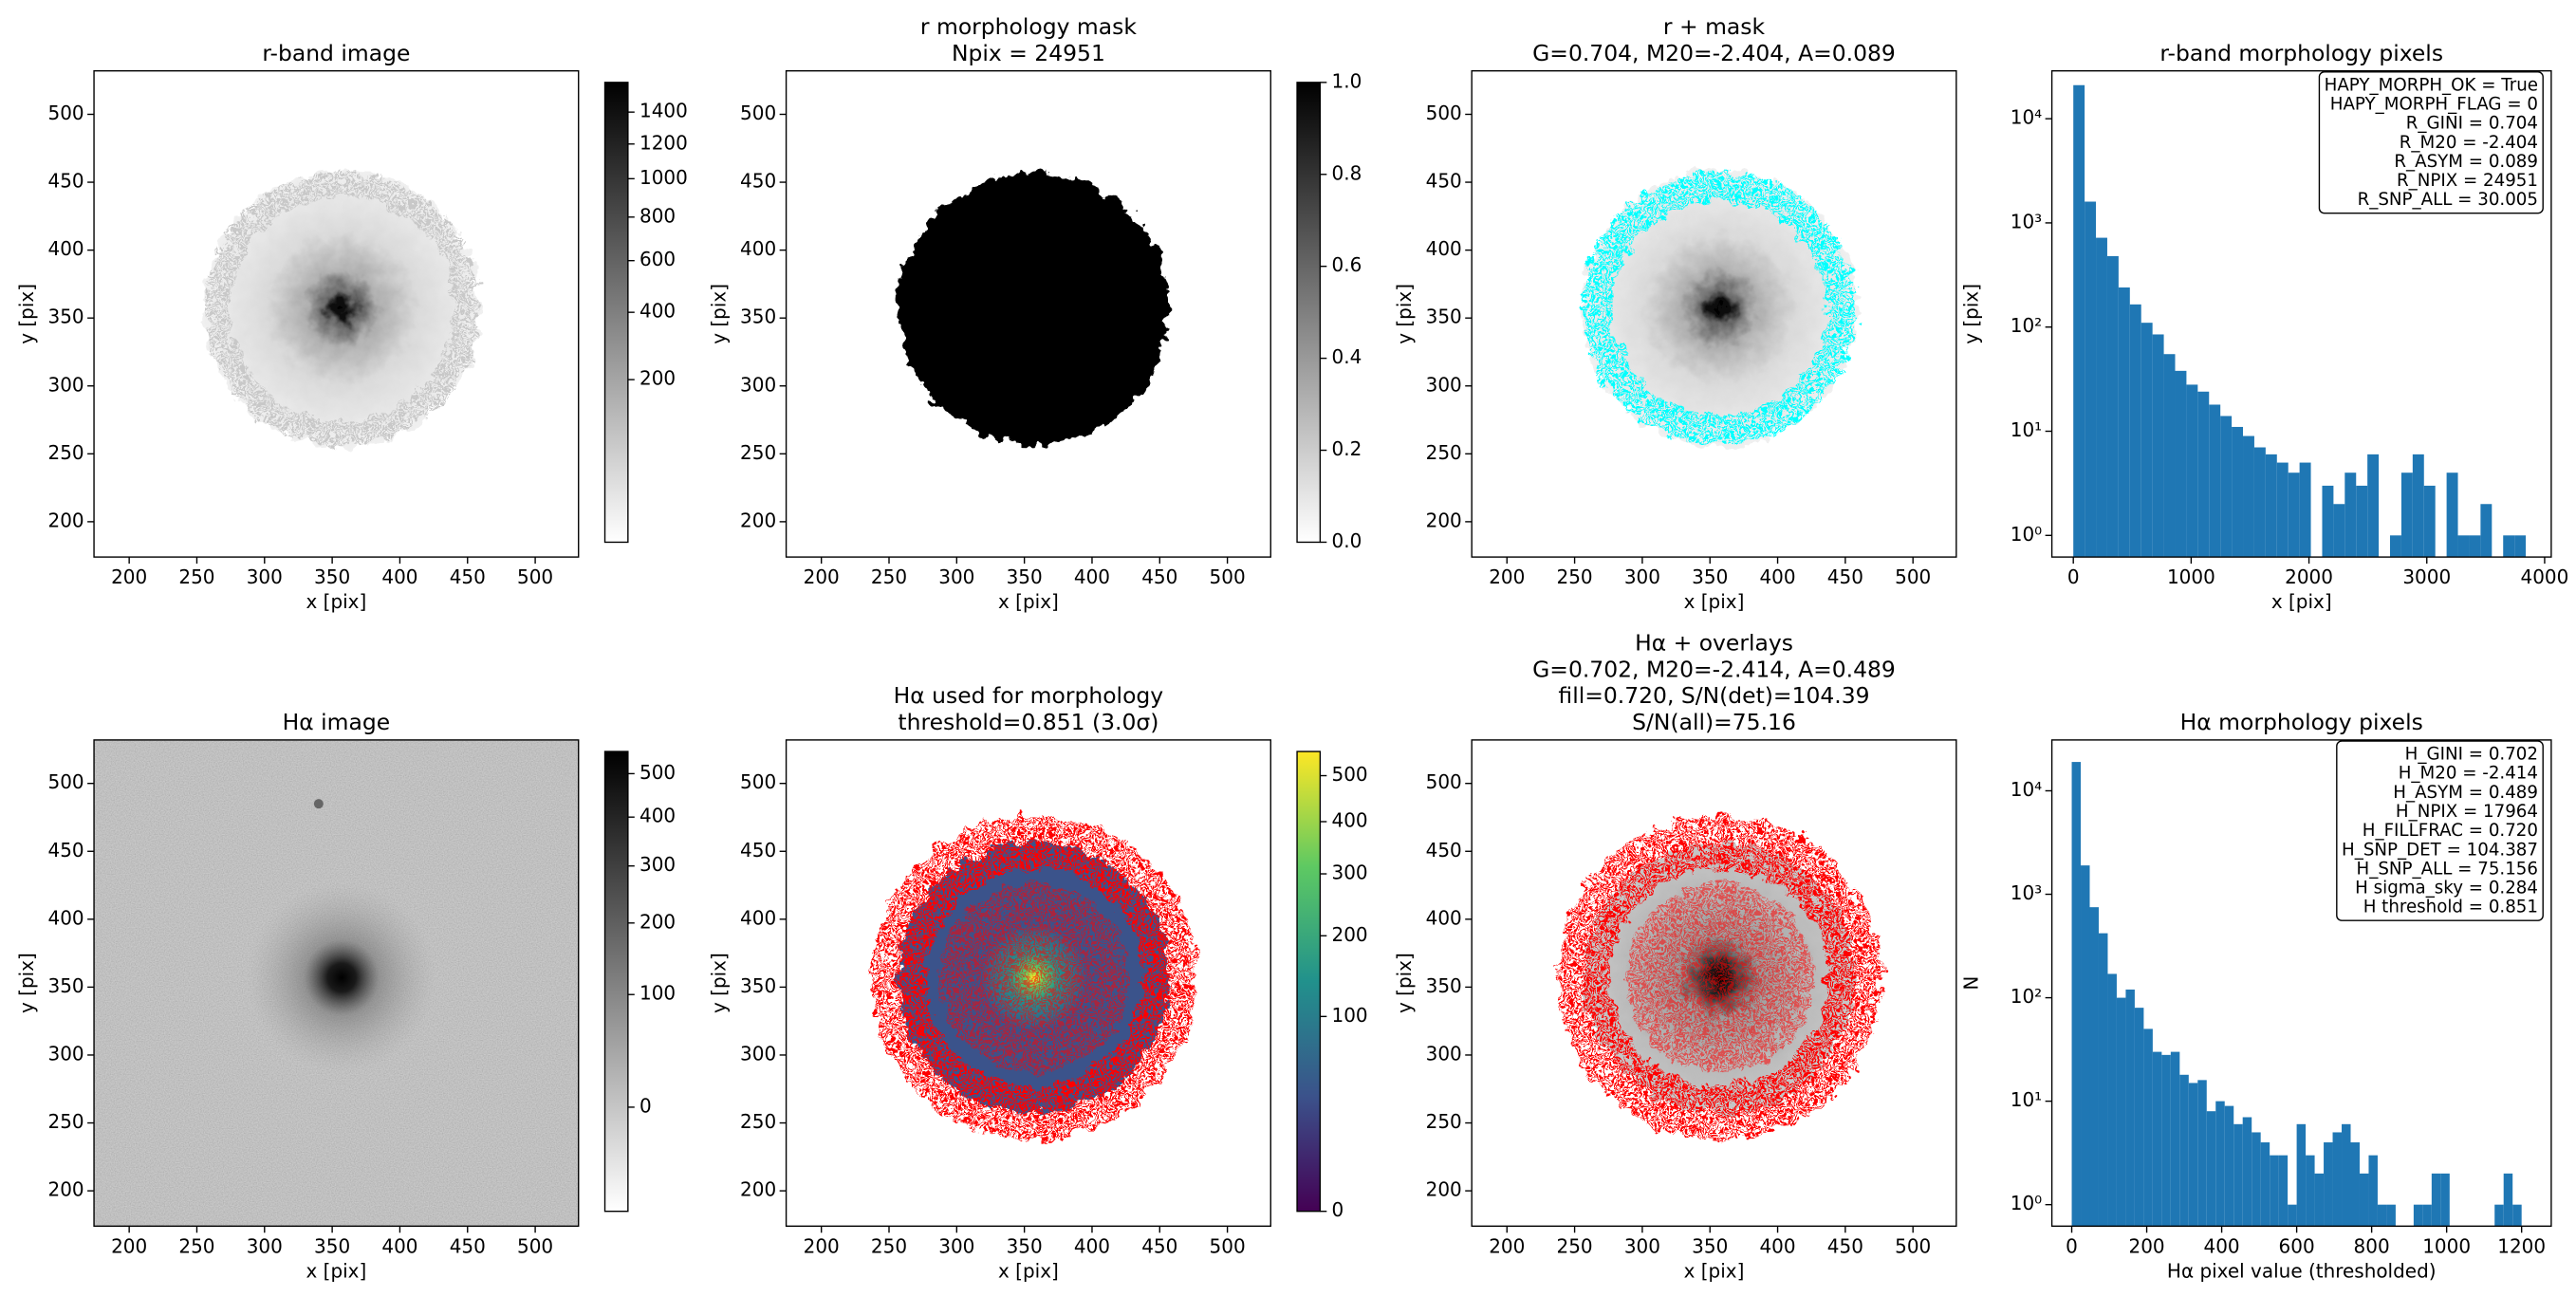  What do you see at coordinates (2448, 200) in the screenshot?
I see `stats-line: R_SNP_ALL = 30.005` at bounding box center [2448, 200].